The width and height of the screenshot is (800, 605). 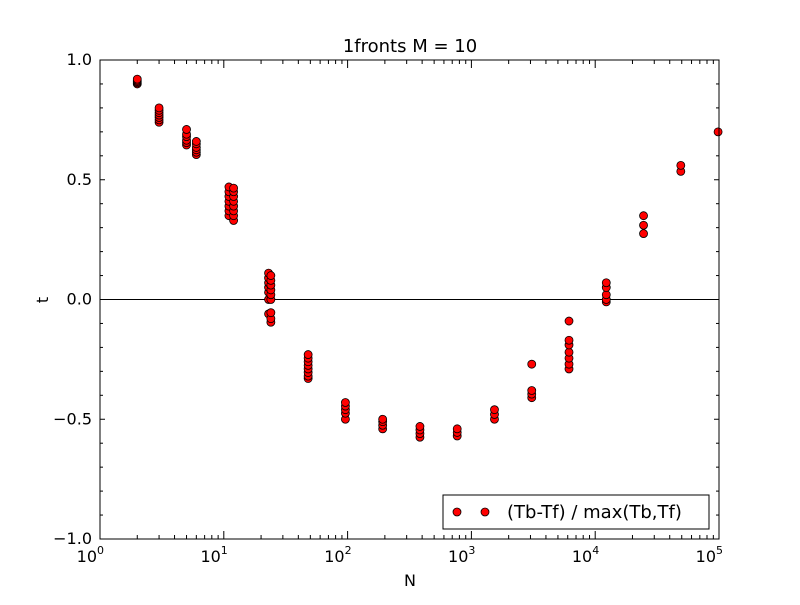 What do you see at coordinates (79, 299) in the screenshot?
I see `y-tick-label: 0.0` at bounding box center [79, 299].